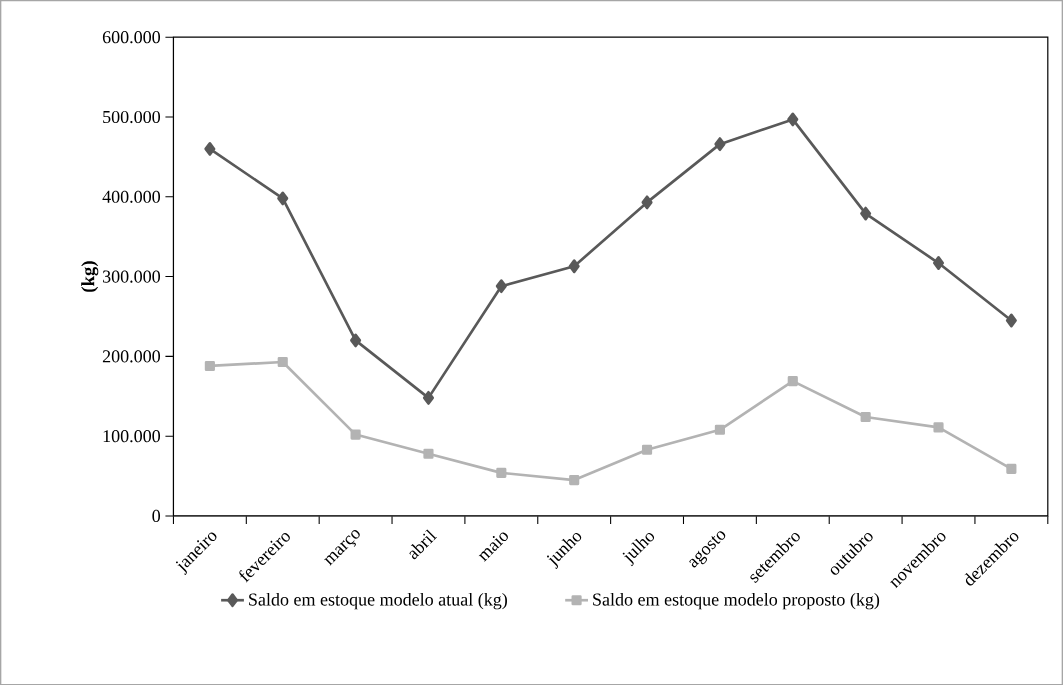 Image resolution: width=1063 pixels, height=685 pixels. I want to click on y-tick-label: 600.000, so click(131, 37).